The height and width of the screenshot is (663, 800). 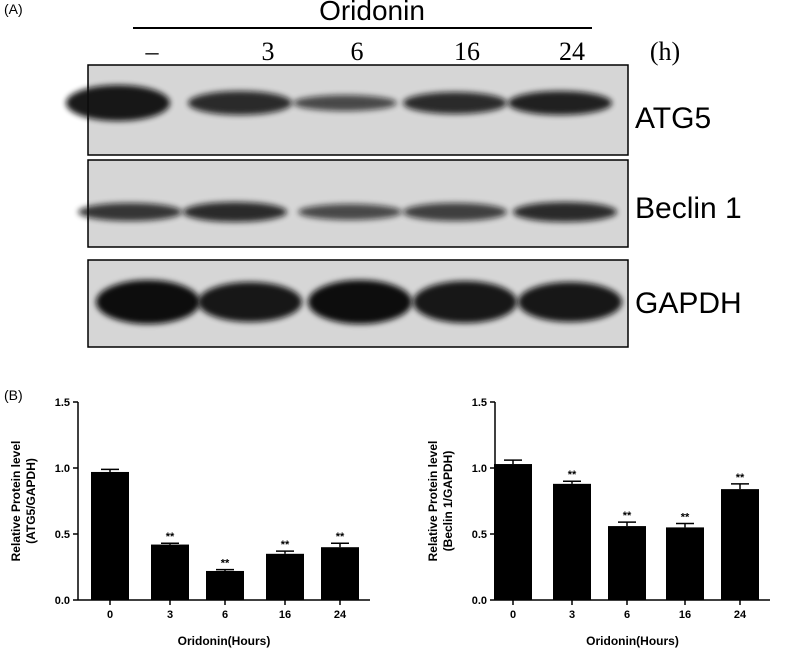 I want to click on unit-label: (h), so click(x=665, y=51).